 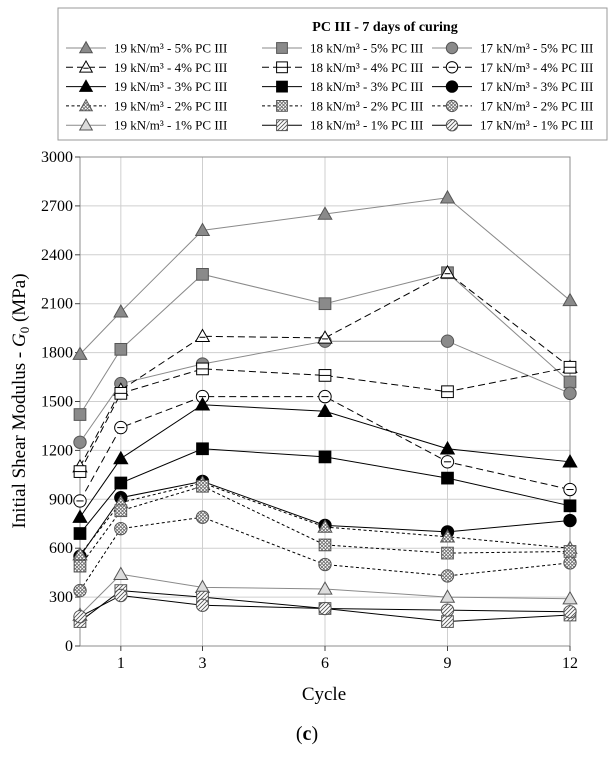 What do you see at coordinates (57, 157) in the screenshot?
I see `y-tick-label: 3000` at bounding box center [57, 157].